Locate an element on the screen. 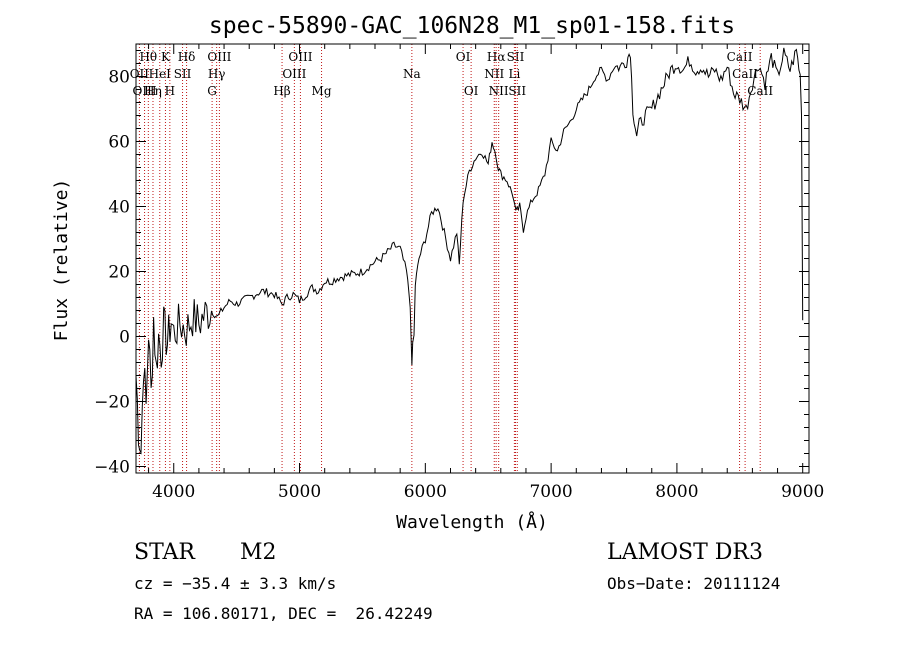  spectral-line-label: OII is located at coordinates (140, 74).